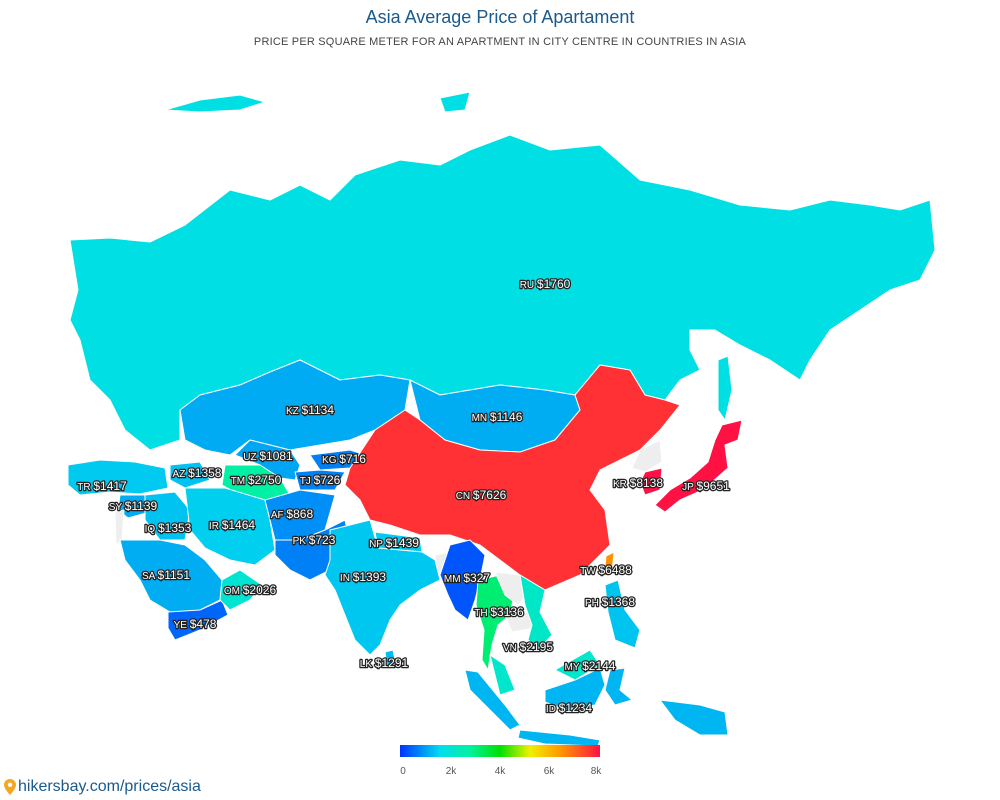 This screenshot has width=1000, height=800. Describe the element at coordinates (497, 417) in the screenshot. I see `country-label-mn: MN $1146` at that location.